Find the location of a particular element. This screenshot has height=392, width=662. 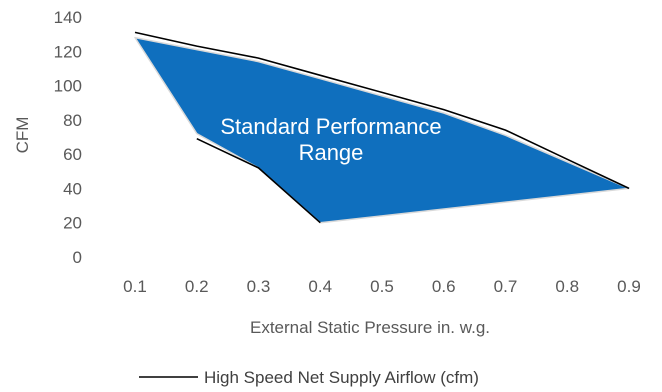

y-tick-label: 100 is located at coordinates (68, 86).